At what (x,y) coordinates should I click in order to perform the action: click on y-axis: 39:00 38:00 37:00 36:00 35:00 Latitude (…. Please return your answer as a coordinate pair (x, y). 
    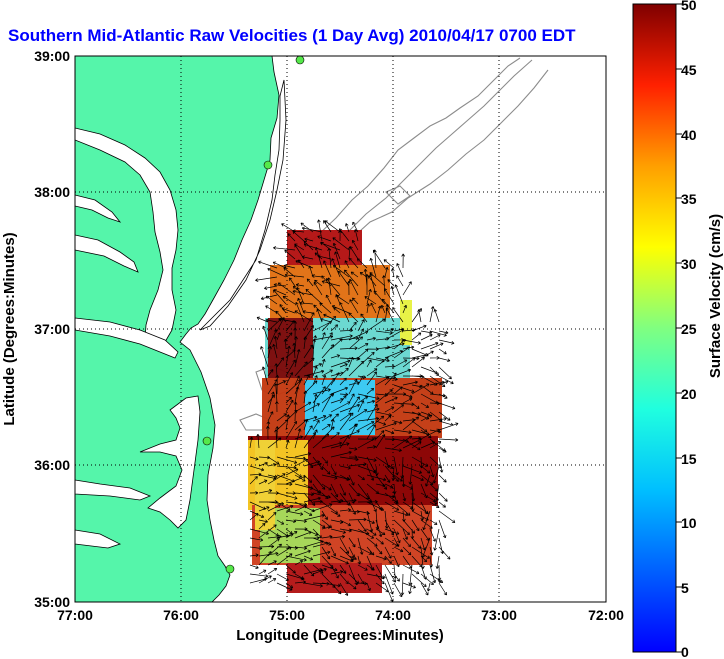
    Looking at the image, I should click on (35, 329).